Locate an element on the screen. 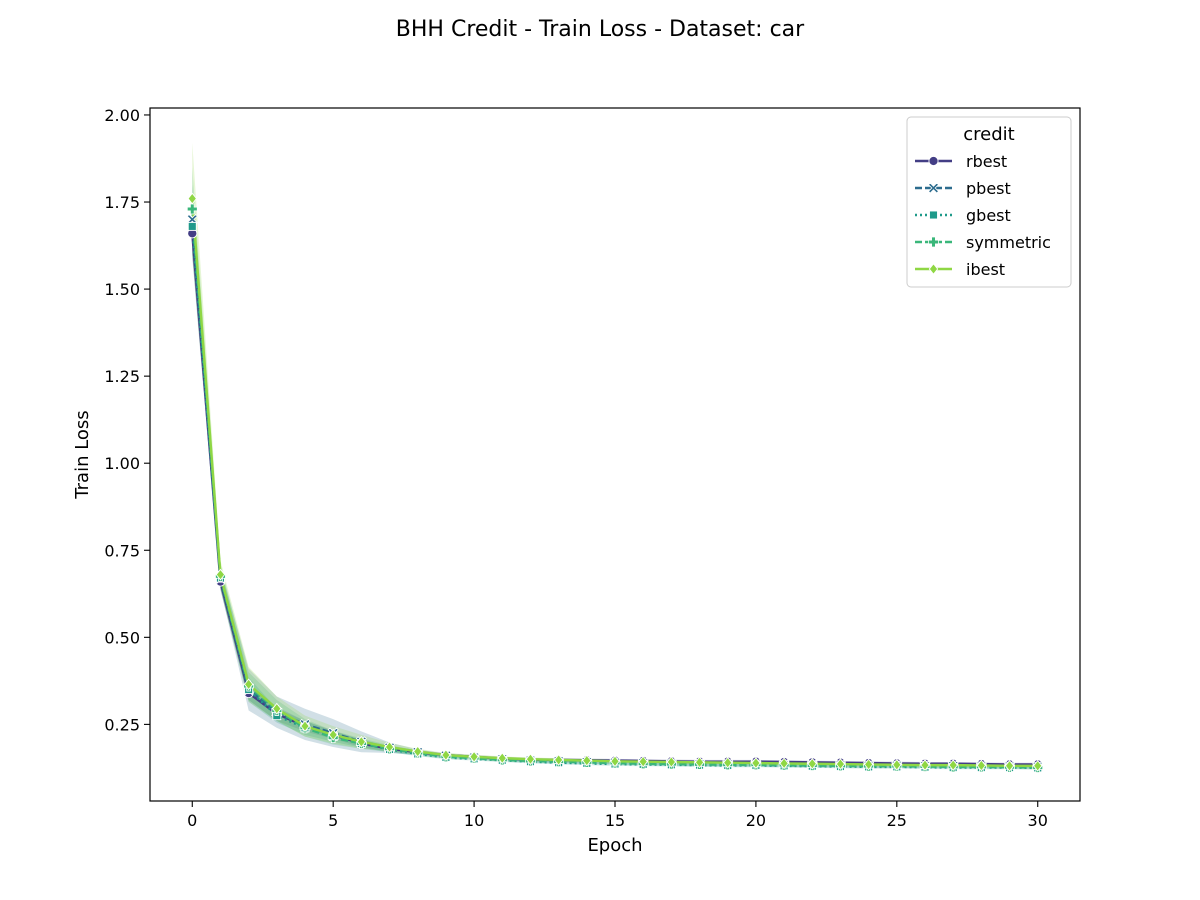 This screenshot has height=900, width=1200. y-tick-label: 1.75 is located at coordinates (122, 202).